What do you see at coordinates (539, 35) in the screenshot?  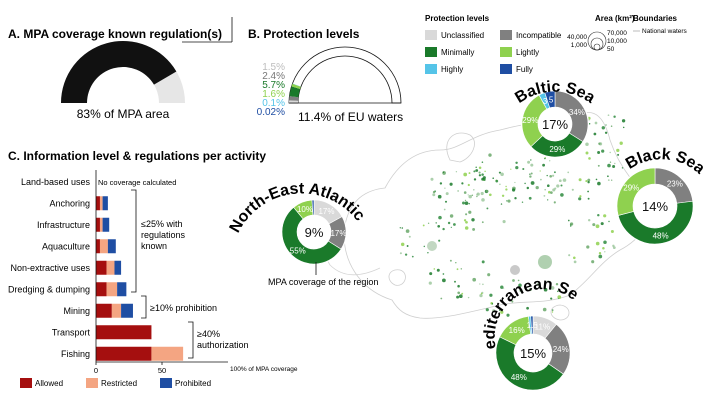 I see `legend-label-incompatible: Incompatible` at bounding box center [539, 35].